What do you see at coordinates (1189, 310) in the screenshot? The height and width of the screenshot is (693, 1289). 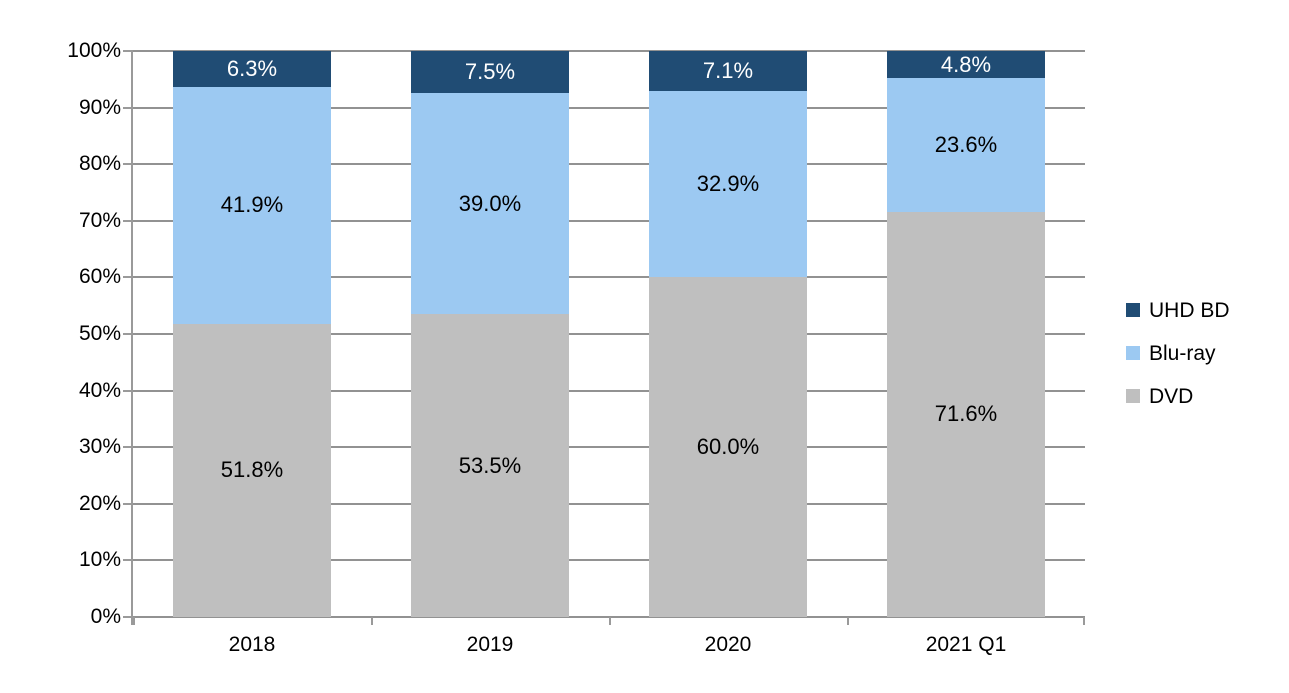 I see `legend-label: UHD BD` at bounding box center [1189, 310].